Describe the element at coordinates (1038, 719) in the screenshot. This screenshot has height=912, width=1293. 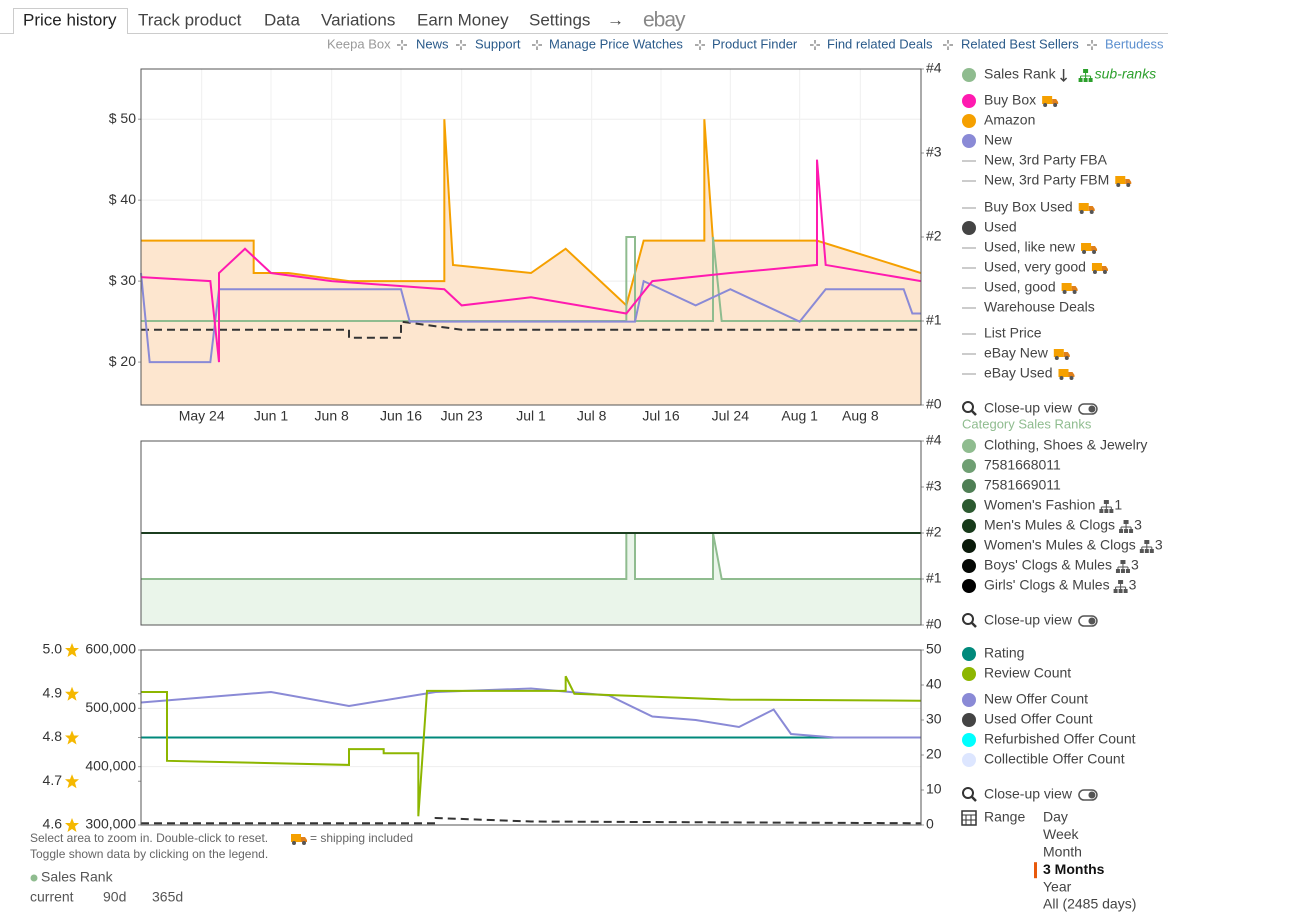
I see `legend-label: Used Offer Count` at that location.